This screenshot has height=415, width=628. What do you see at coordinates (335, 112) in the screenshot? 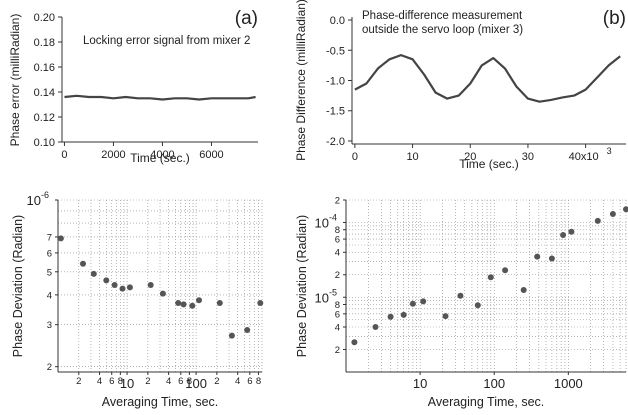
I see `panel-b-y-tick-label: -1.5` at bounding box center [335, 112].